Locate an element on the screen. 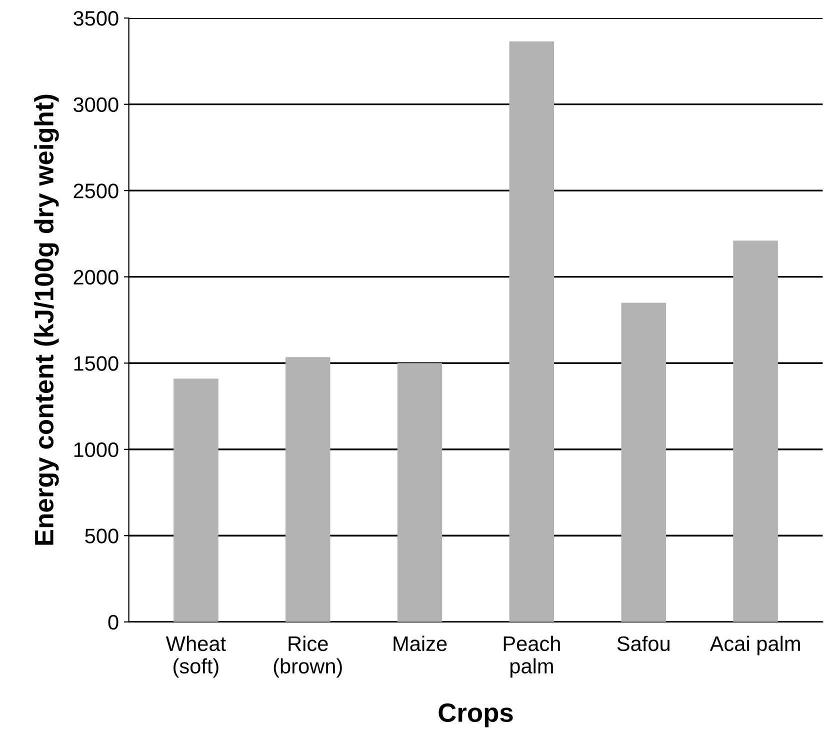 The height and width of the screenshot is (752, 831). y-tick-label: 0 is located at coordinates (113, 622).